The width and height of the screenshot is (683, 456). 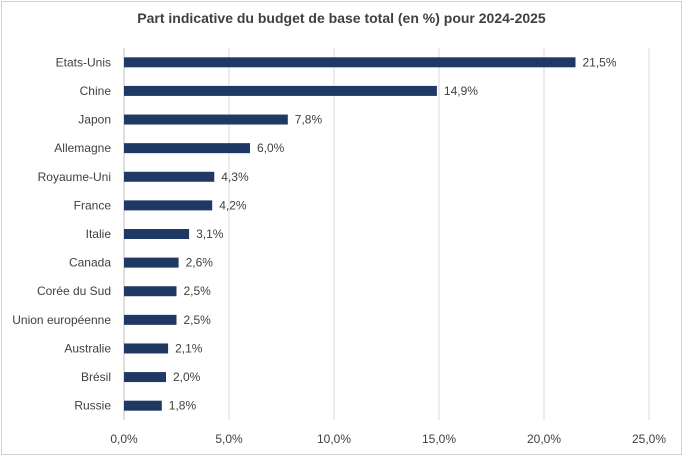 I want to click on data-label: 2,6%, so click(x=200, y=263).